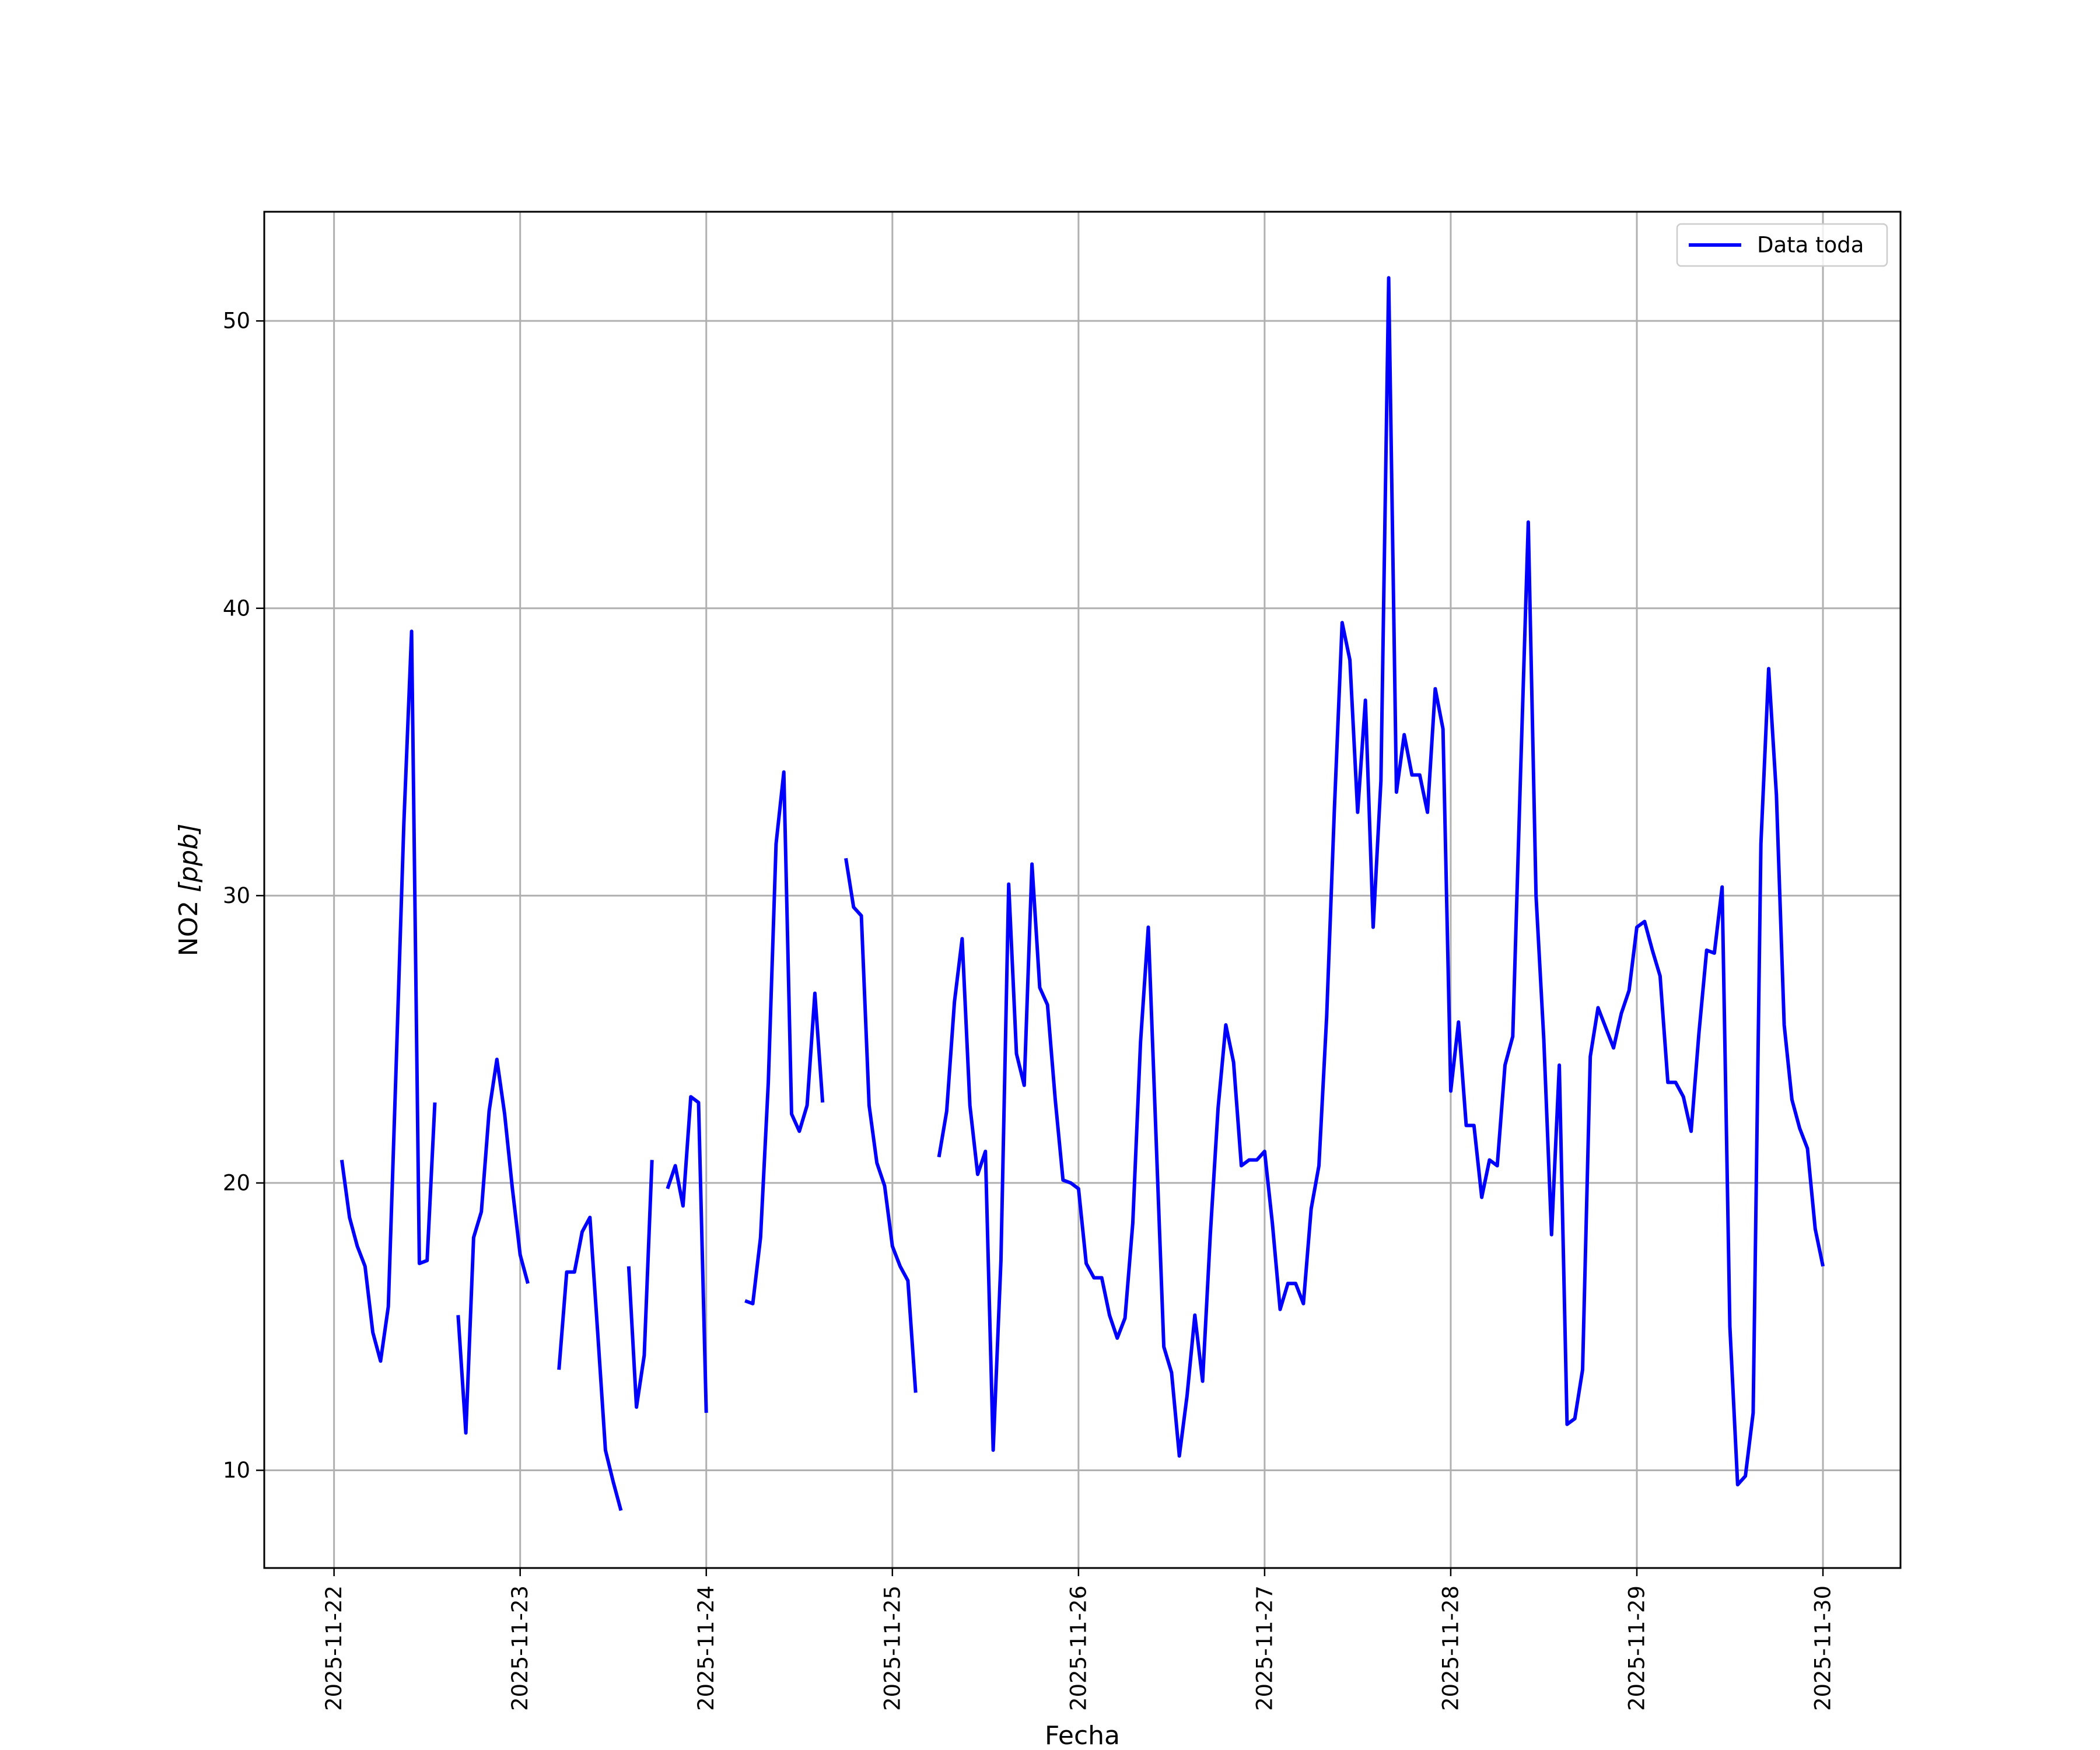 The width and height of the screenshot is (2100, 1750). What do you see at coordinates (333, 1648) in the screenshot?
I see `x-tick-label: 2025-11-22` at bounding box center [333, 1648].